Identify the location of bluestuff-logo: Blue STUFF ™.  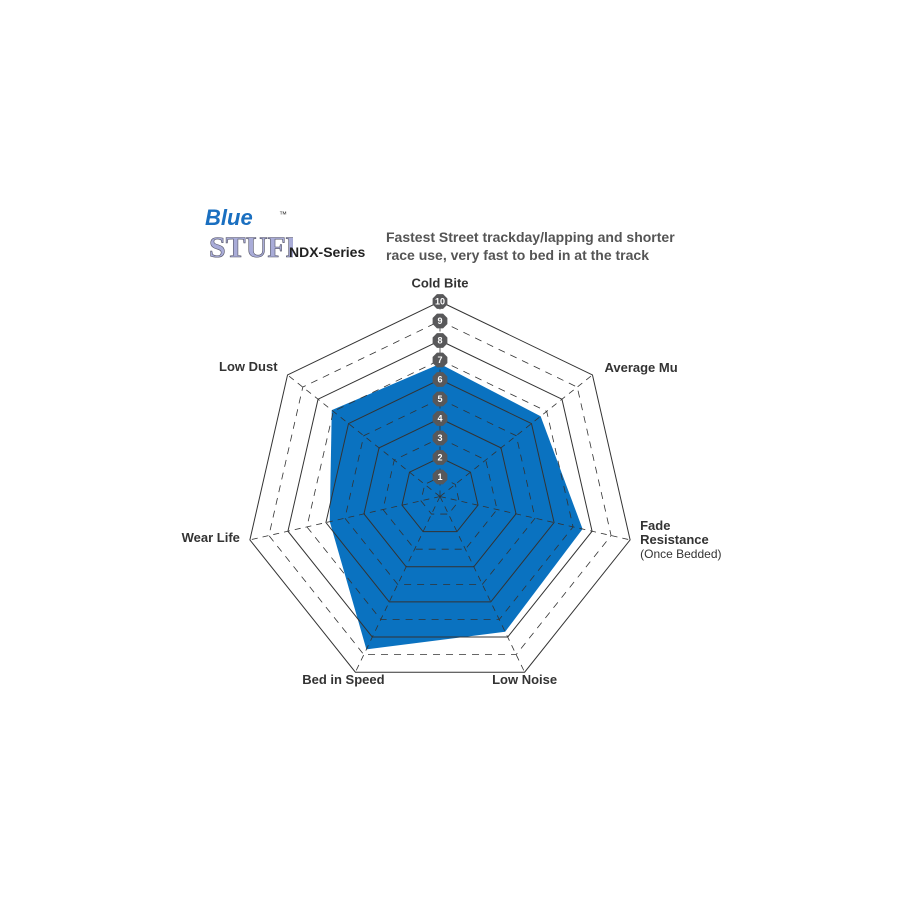
(249, 234).